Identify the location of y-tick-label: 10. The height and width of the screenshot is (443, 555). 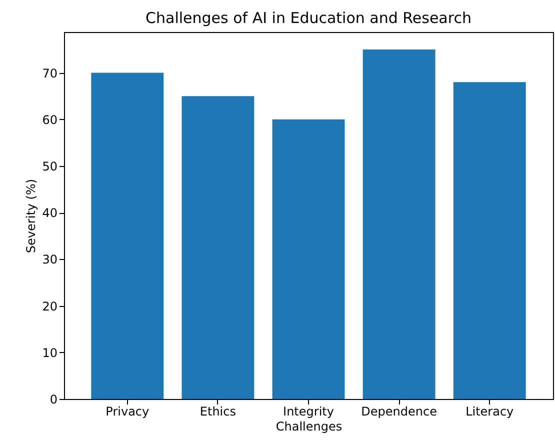
(50, 353).